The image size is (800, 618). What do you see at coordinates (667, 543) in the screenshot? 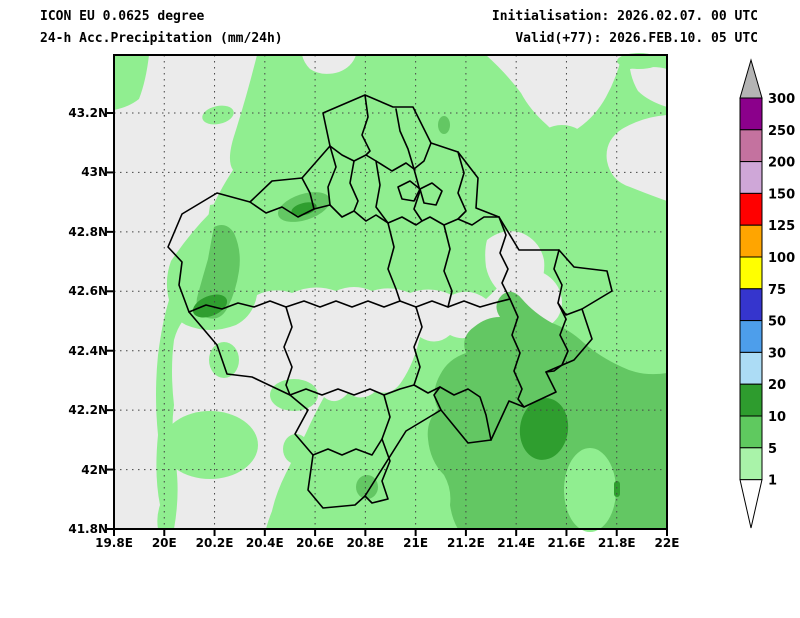
I see `lon-tick-label: 22E` at bounding box center [667, 543].